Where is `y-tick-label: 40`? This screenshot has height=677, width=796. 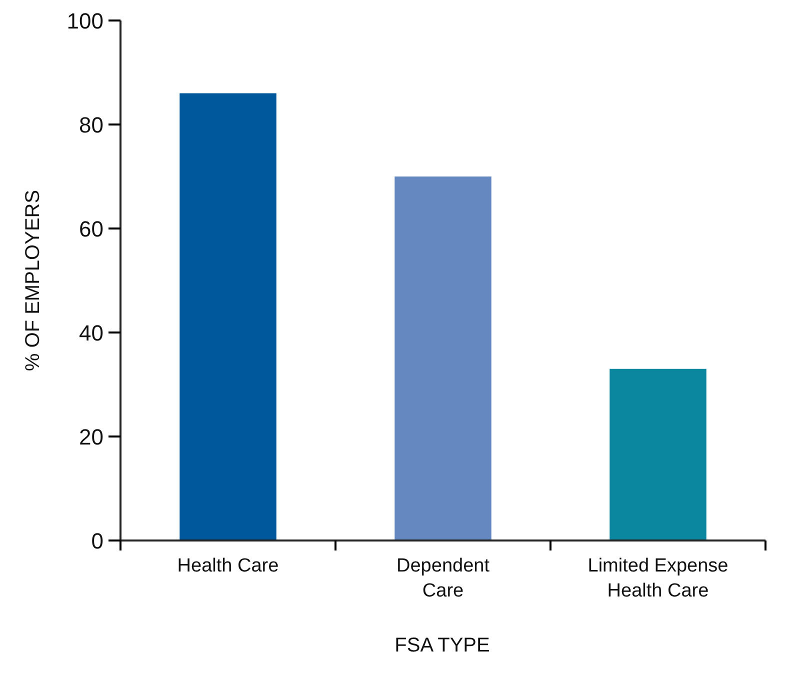 y-tick-label: 40 is located at coordinates (91, 333).